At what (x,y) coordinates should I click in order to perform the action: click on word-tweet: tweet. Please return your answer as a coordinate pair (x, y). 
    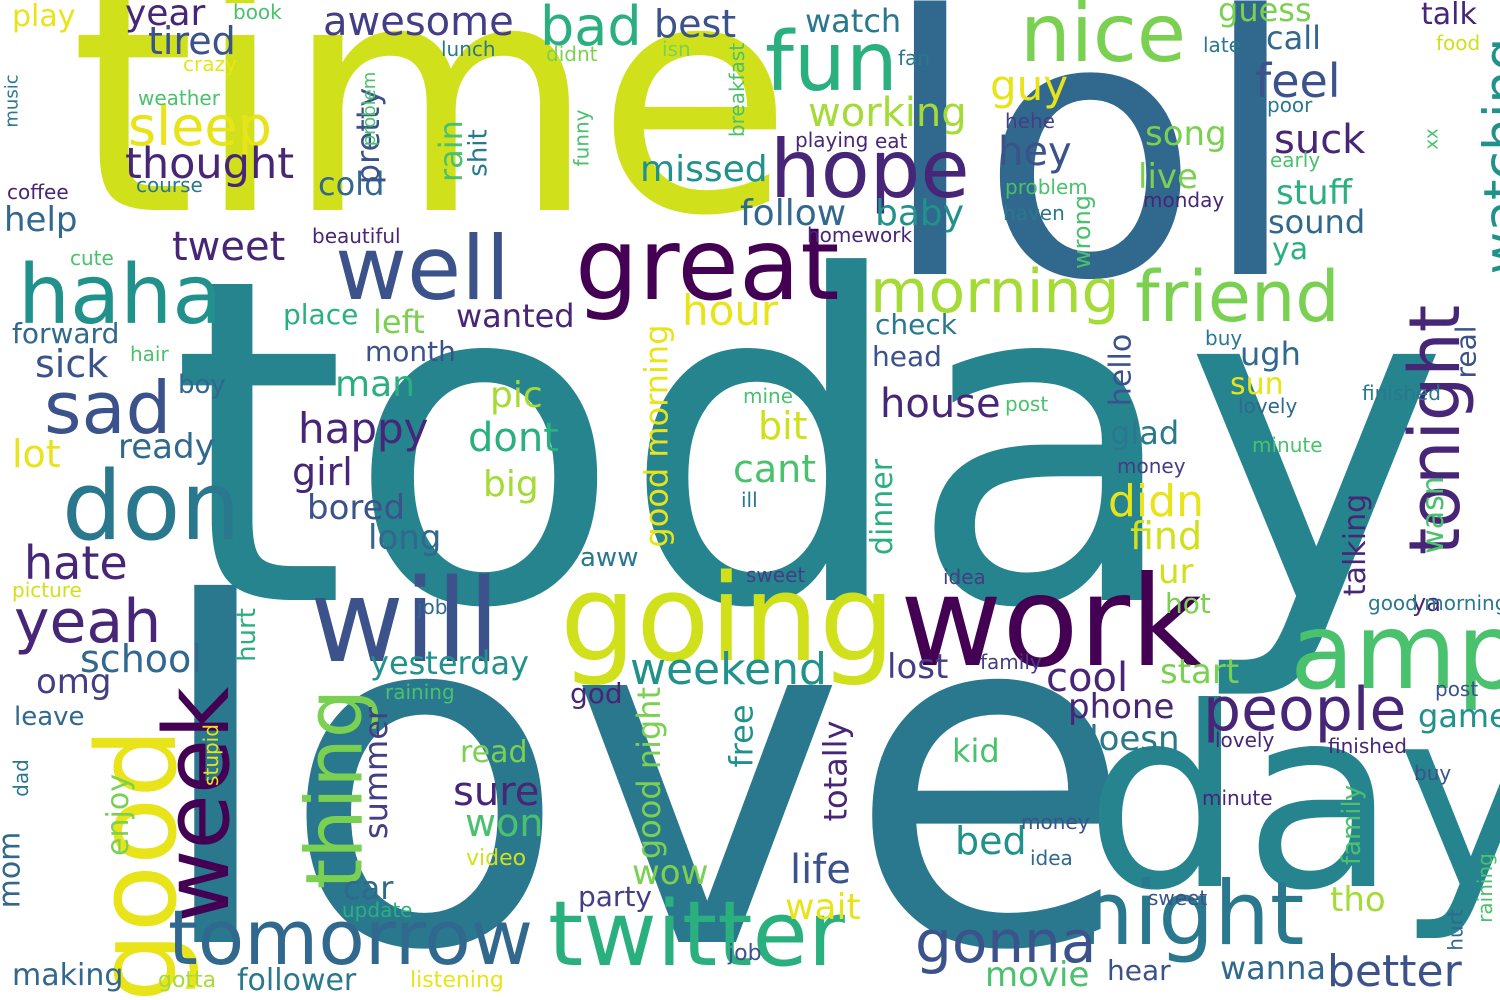
    Looking at the image, I should click on (229, 247).